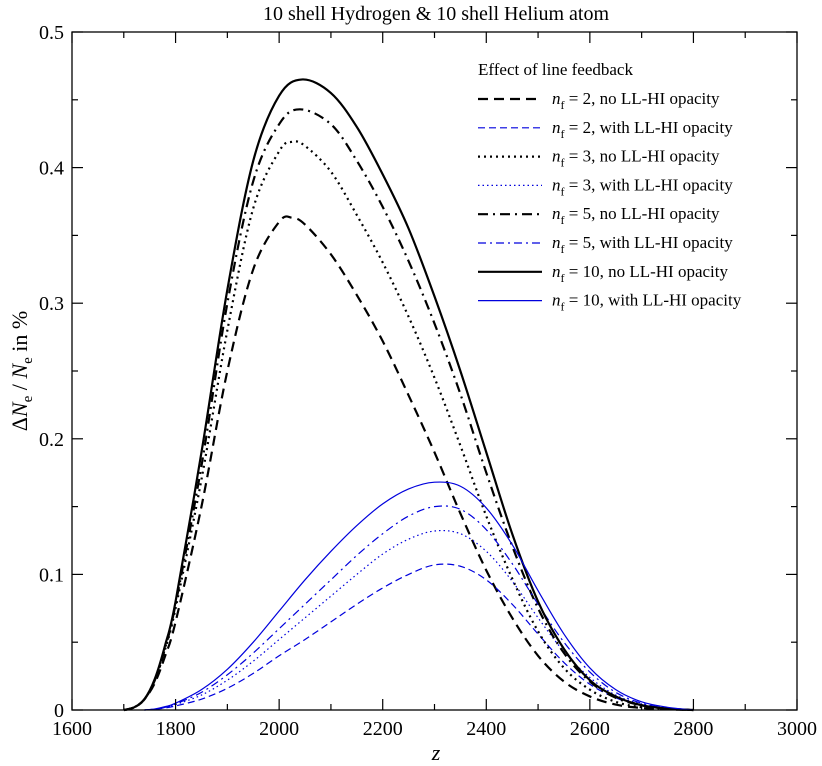  Describe the element at coordinates (28, 398) in the screenshot. I see `y-label-sub: e` at that location.